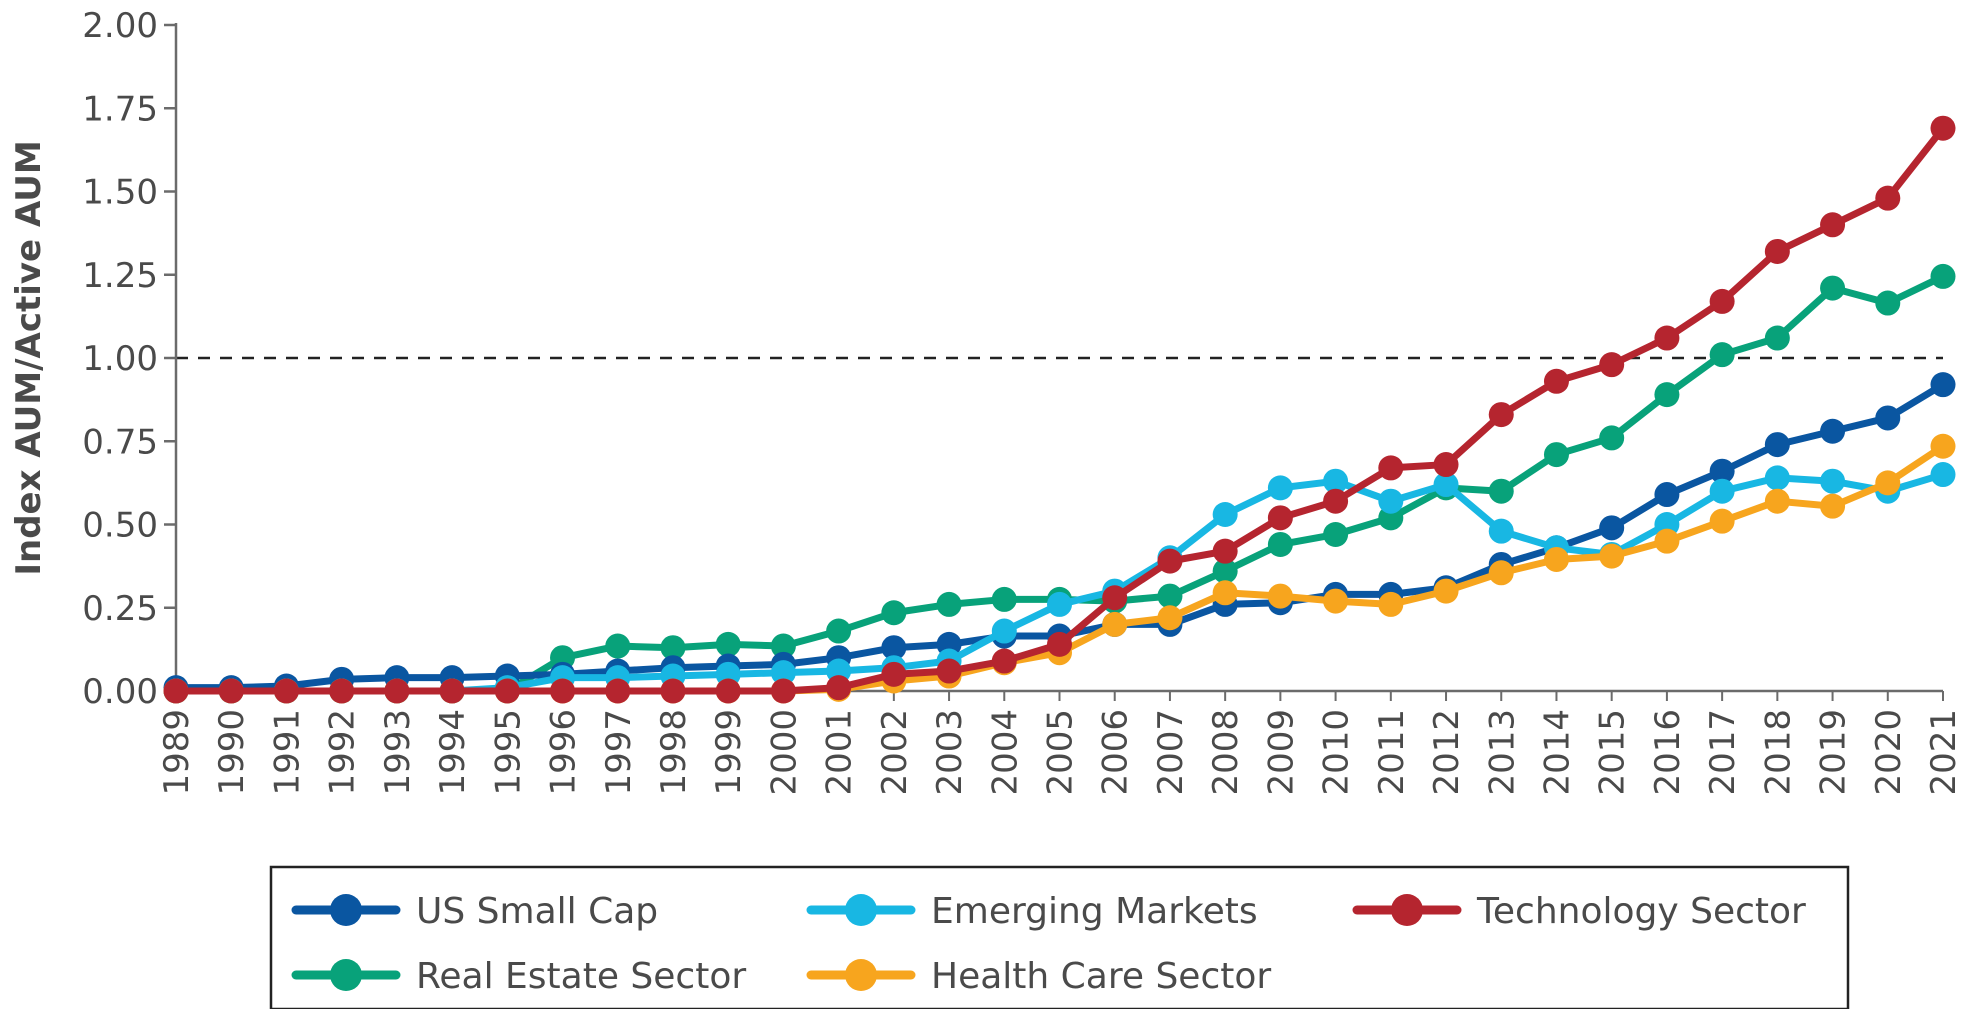  I want to click on legend-item: US Small Cap, so click(474, 911).